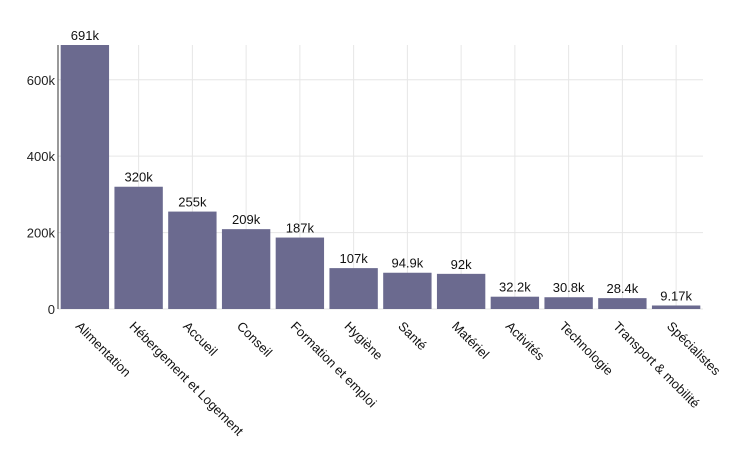  I want to click on y-tick-label: 200k, so click(41, 233).